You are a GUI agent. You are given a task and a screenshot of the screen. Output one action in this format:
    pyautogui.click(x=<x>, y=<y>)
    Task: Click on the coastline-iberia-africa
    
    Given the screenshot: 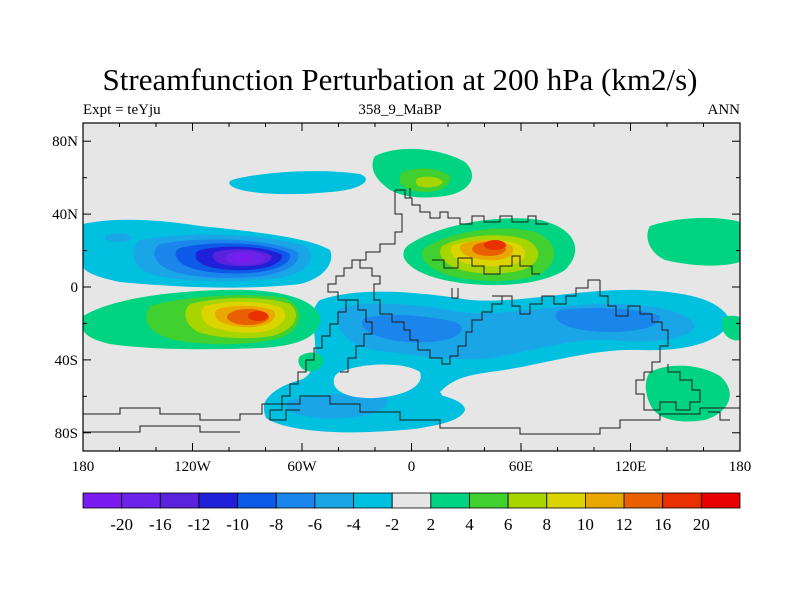 What is the action you would take?
    pyautogui.click(x=431, y=277)
    